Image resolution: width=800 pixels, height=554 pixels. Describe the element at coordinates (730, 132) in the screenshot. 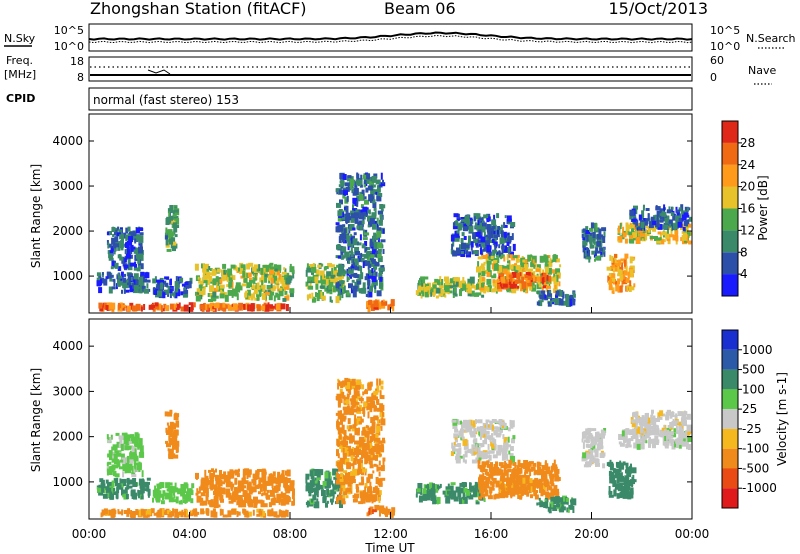

I see `power-scale-box` at that location.